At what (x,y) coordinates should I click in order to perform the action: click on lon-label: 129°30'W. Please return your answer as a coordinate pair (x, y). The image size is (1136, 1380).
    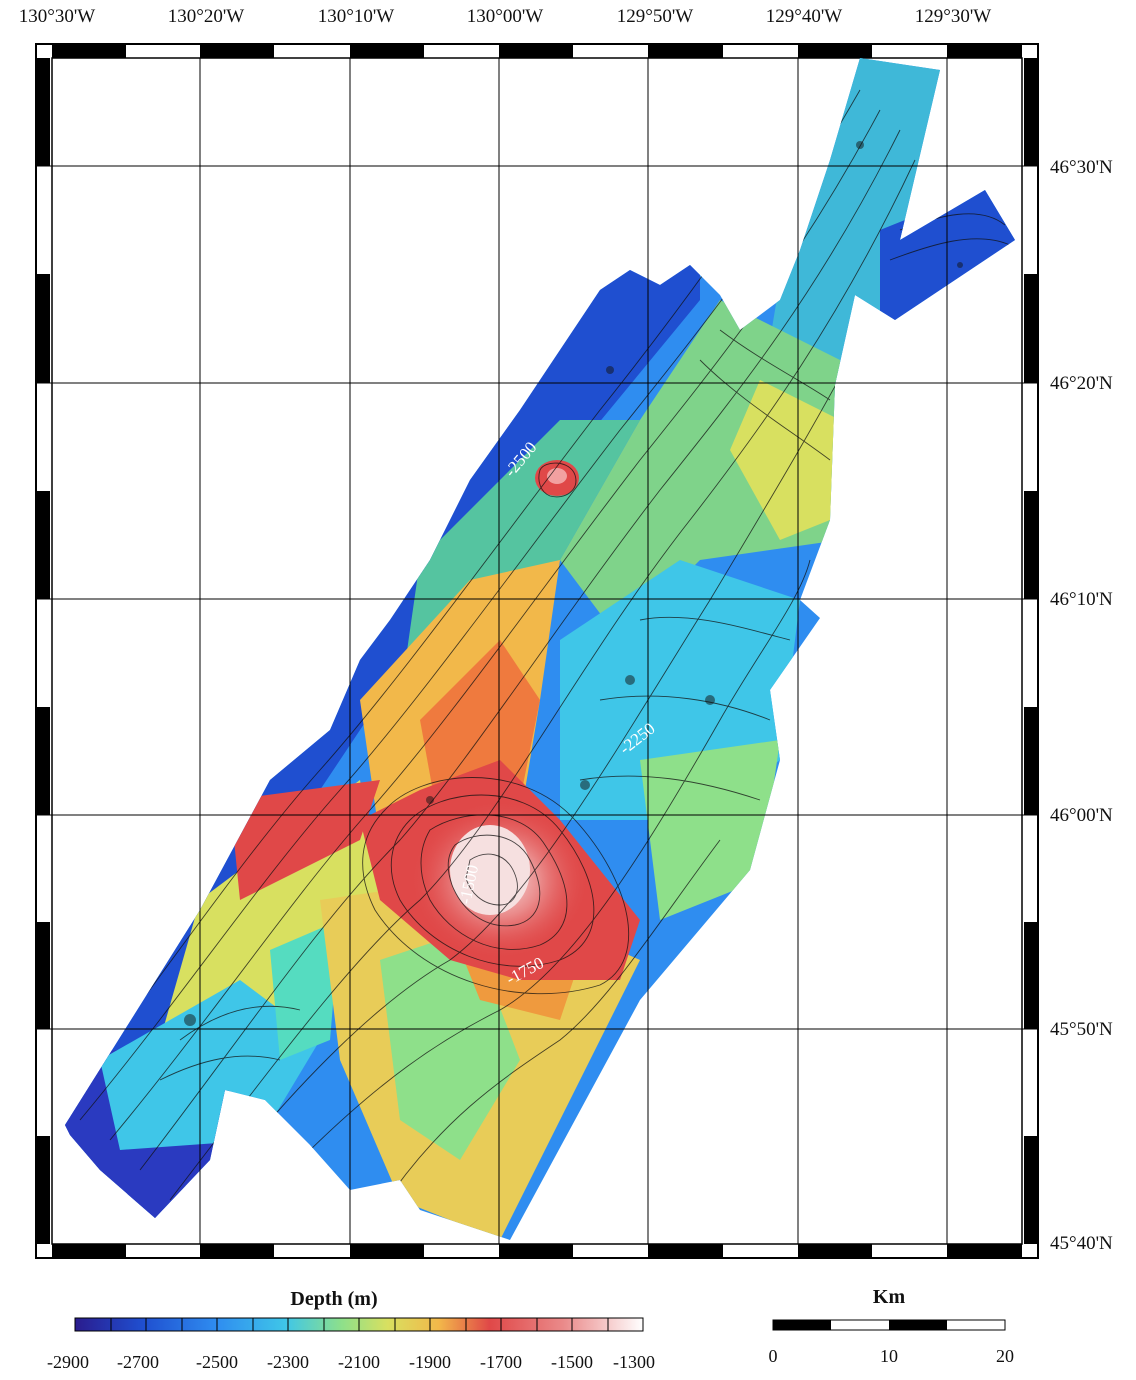
    Looking at the image, I should click on (953, 16).